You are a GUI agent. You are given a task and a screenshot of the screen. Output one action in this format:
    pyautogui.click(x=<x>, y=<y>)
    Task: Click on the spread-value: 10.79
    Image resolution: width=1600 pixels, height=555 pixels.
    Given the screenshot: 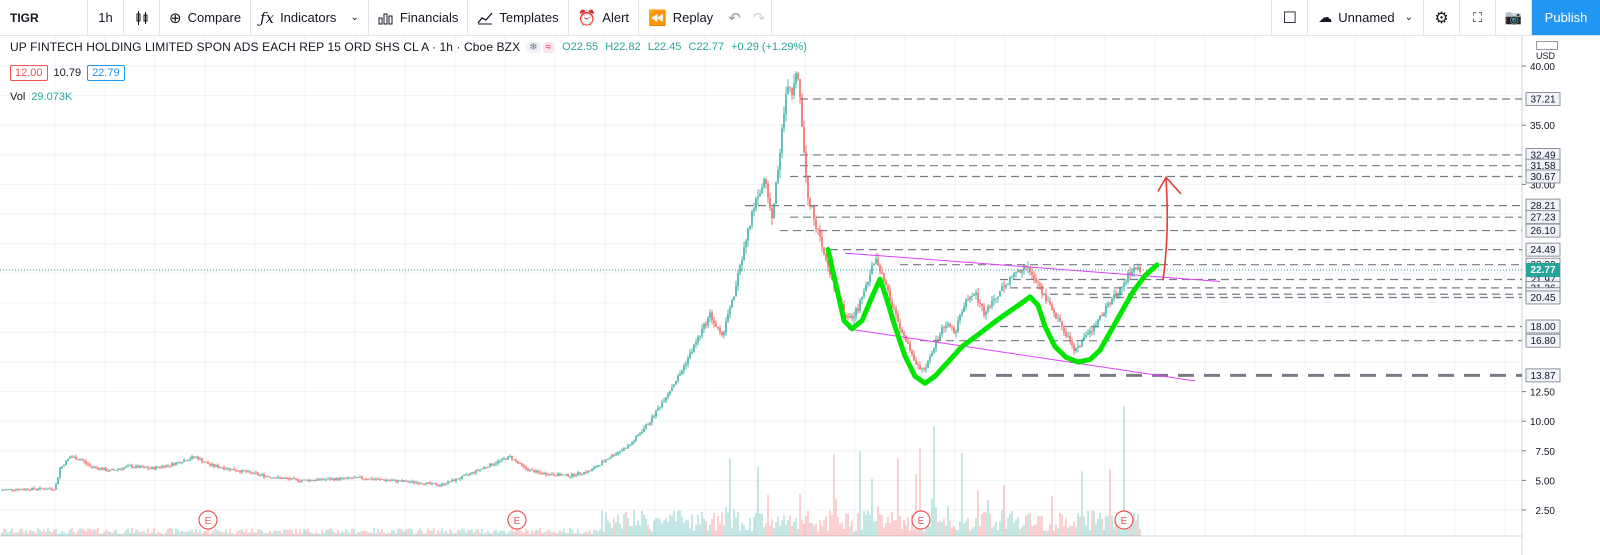 What is the action you would take?
    pyautogui.click(x=67, y=73)
    